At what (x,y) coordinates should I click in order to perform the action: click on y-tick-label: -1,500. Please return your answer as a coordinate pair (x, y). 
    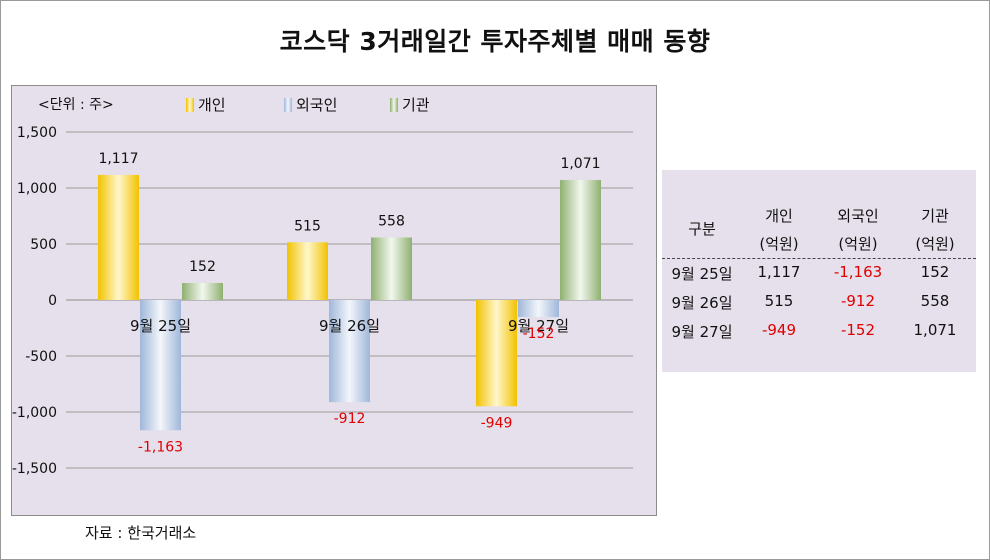
    Looking at the image, I should click on (34, 469).